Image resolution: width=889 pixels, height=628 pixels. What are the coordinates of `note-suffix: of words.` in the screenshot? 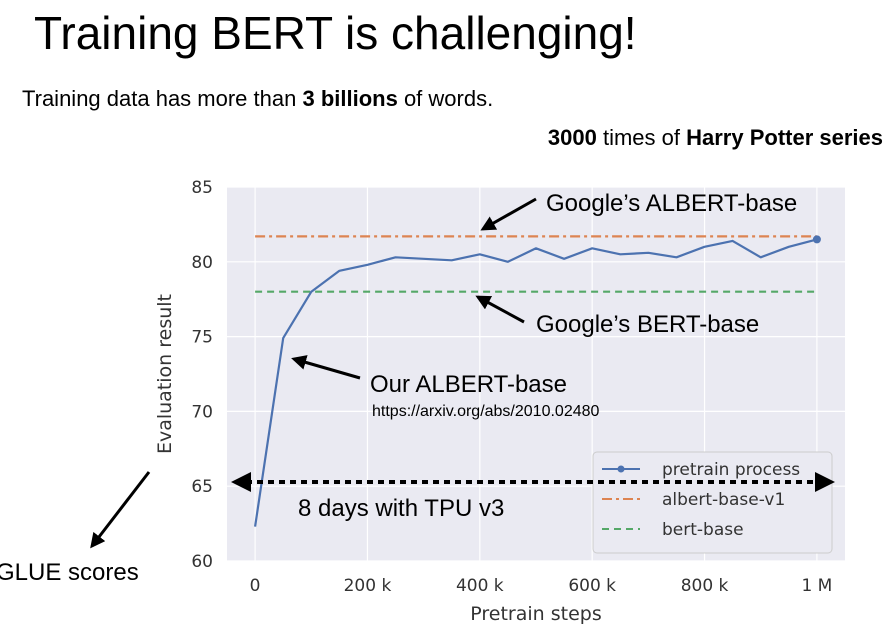 It's located at (445, 98).